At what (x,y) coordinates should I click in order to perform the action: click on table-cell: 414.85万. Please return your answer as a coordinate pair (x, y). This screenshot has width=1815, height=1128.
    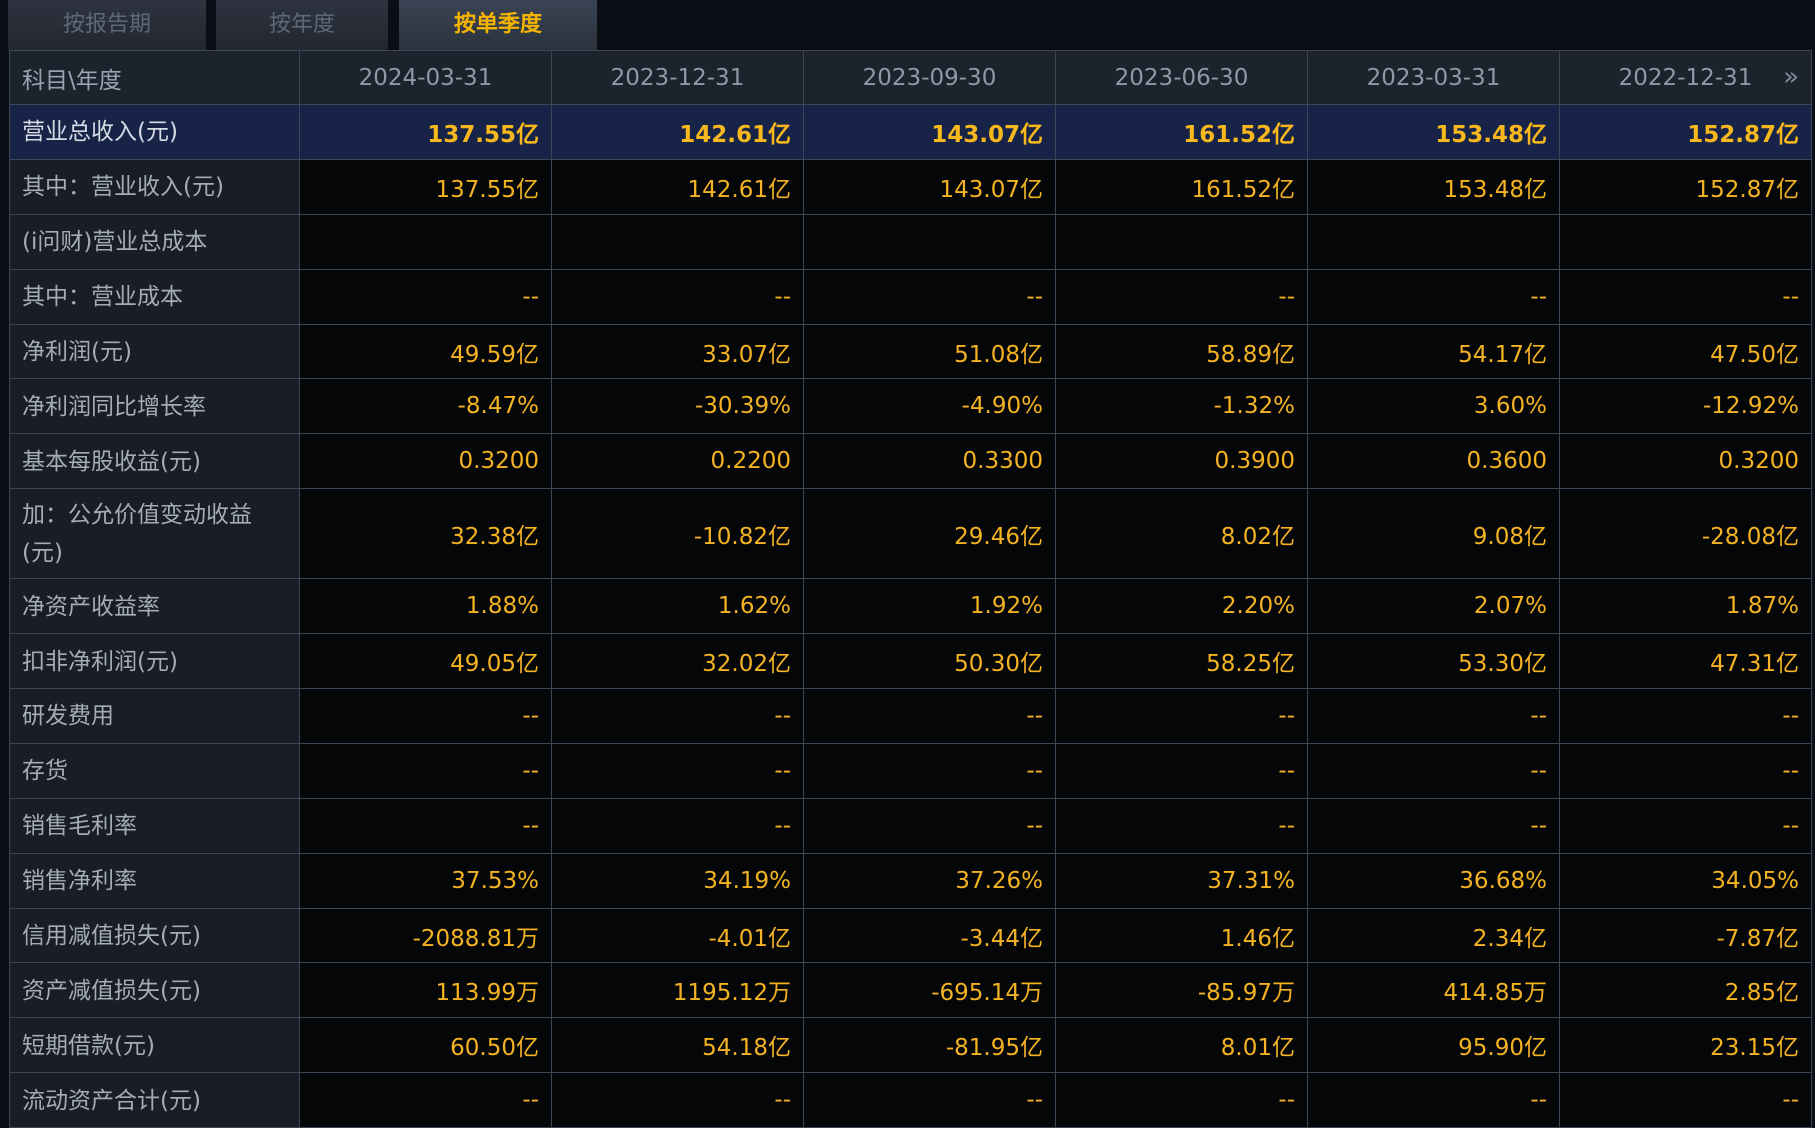
    Looking at the image, I should click on (1433, 990).